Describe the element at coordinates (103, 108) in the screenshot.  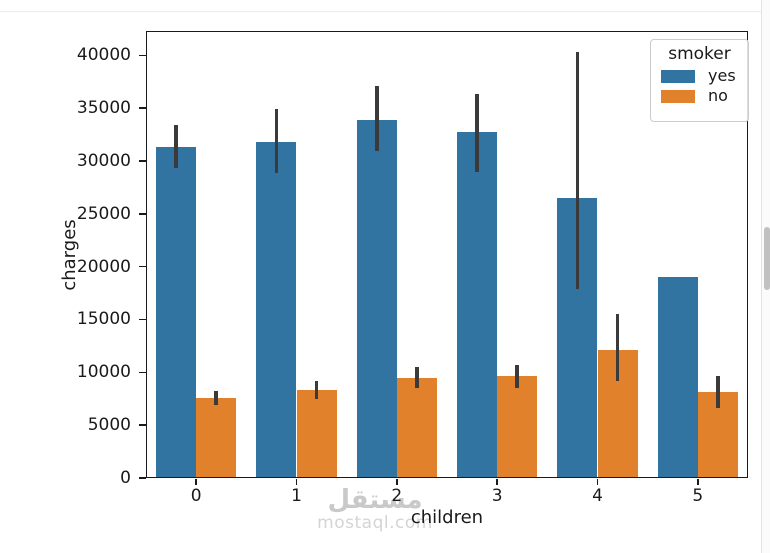
I see `y-tick-label-35000: 35000` at that location.